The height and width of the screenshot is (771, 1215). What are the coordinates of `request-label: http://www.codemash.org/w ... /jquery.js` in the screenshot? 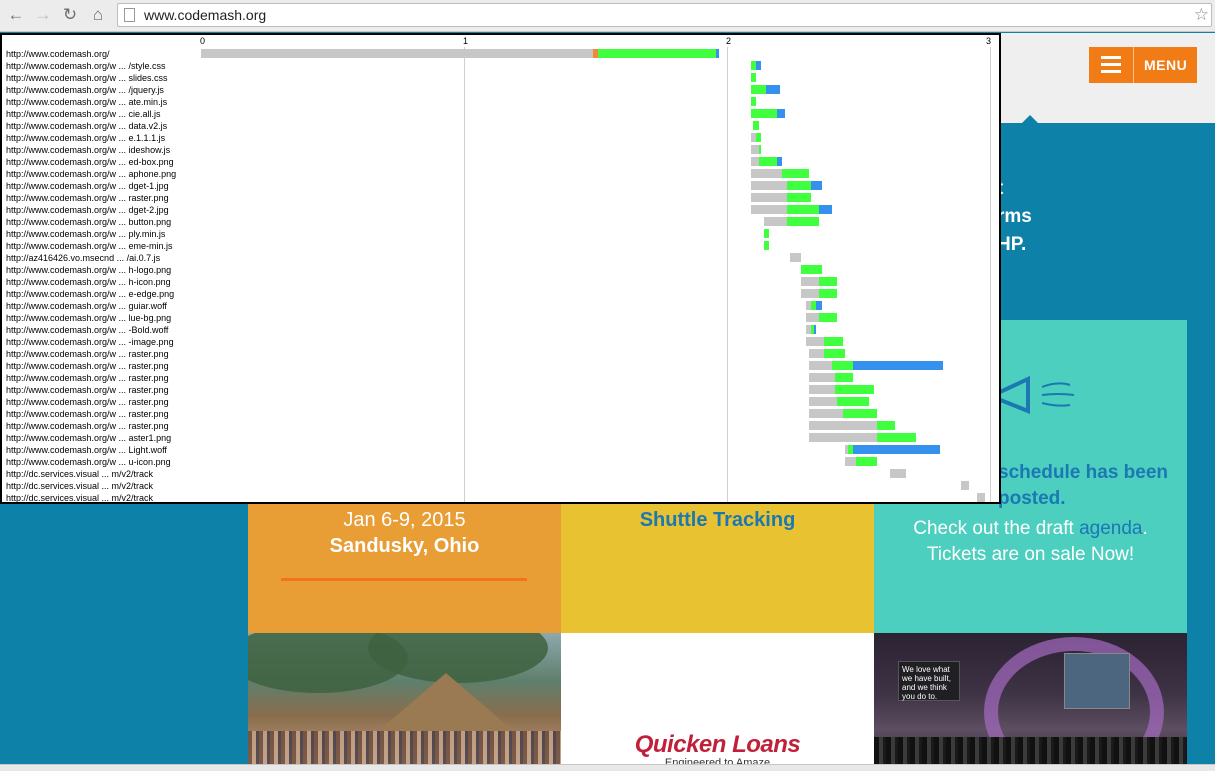 It's located at (85, 90).